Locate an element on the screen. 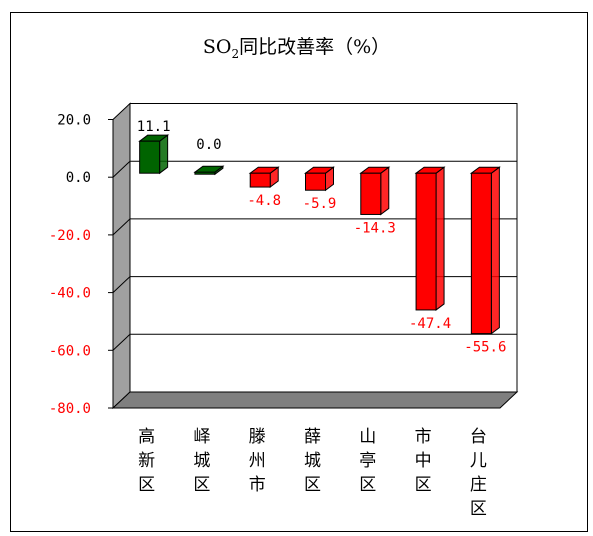  data-label: -55.6 is located at coordinates (485, 348).